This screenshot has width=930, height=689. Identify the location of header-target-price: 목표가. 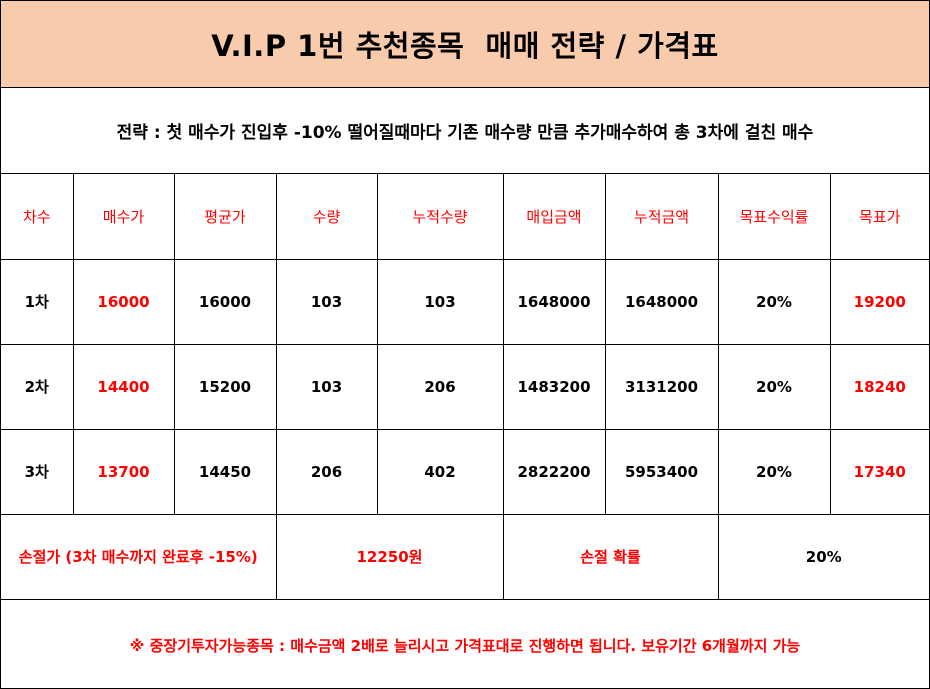
(879, 217).